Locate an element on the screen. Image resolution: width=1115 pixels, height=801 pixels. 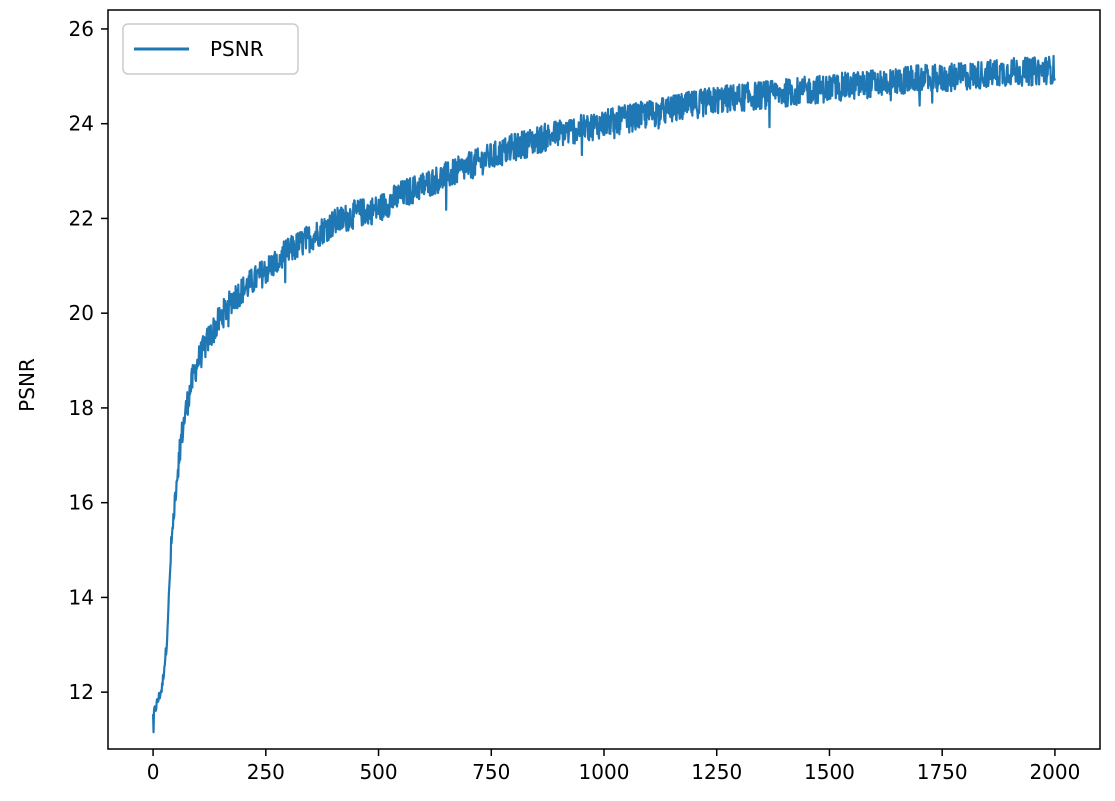
x-tick-label: 1250 is located at coordinates (716, 772).